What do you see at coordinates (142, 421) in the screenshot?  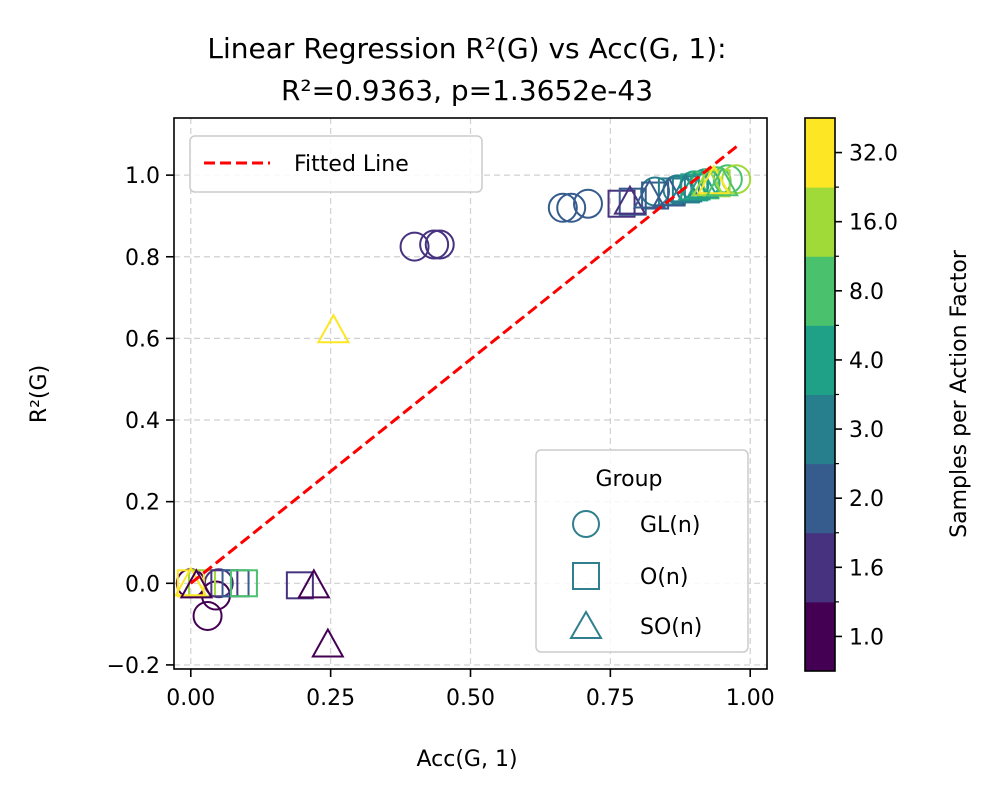 I see `y-tick-label: 0.4` at bounding box center [142, 421].